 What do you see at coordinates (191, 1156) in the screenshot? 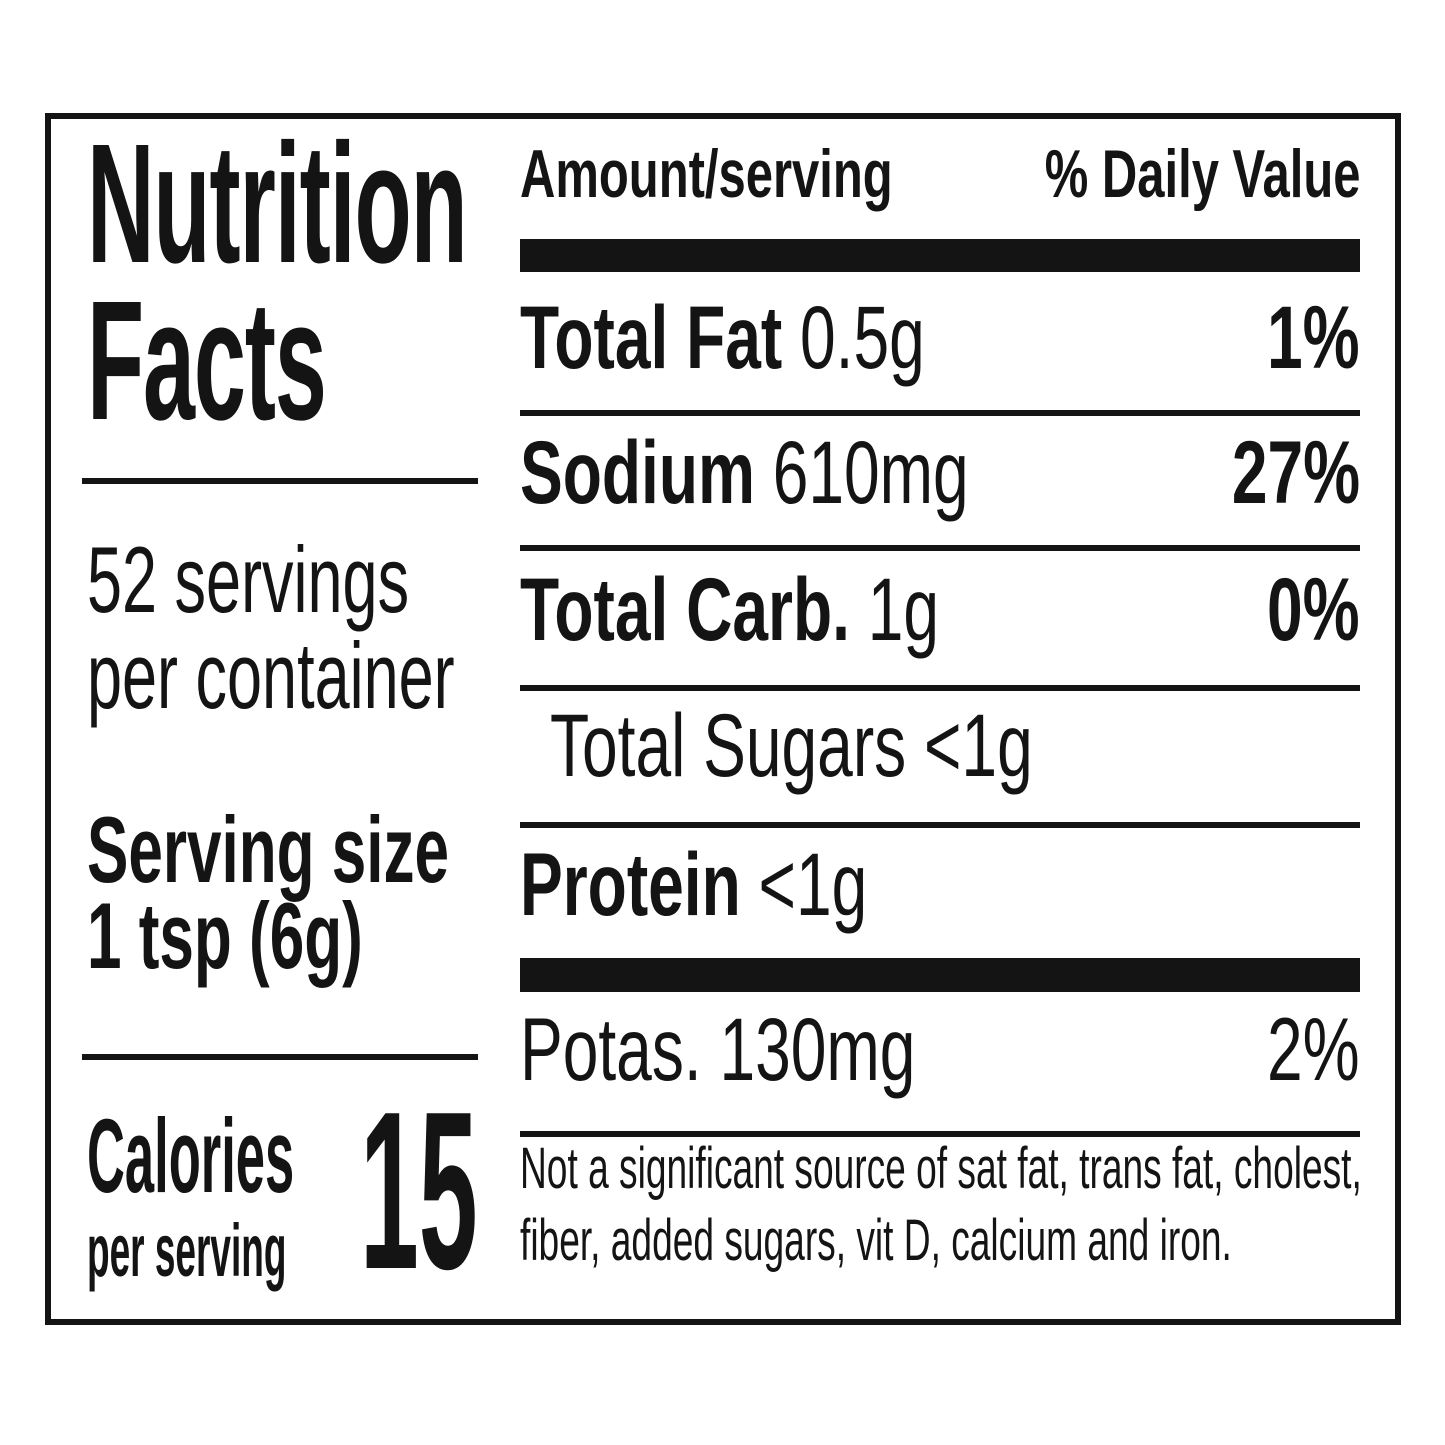
I see `calories-label: Calories` at bounding box center [191, 1156].